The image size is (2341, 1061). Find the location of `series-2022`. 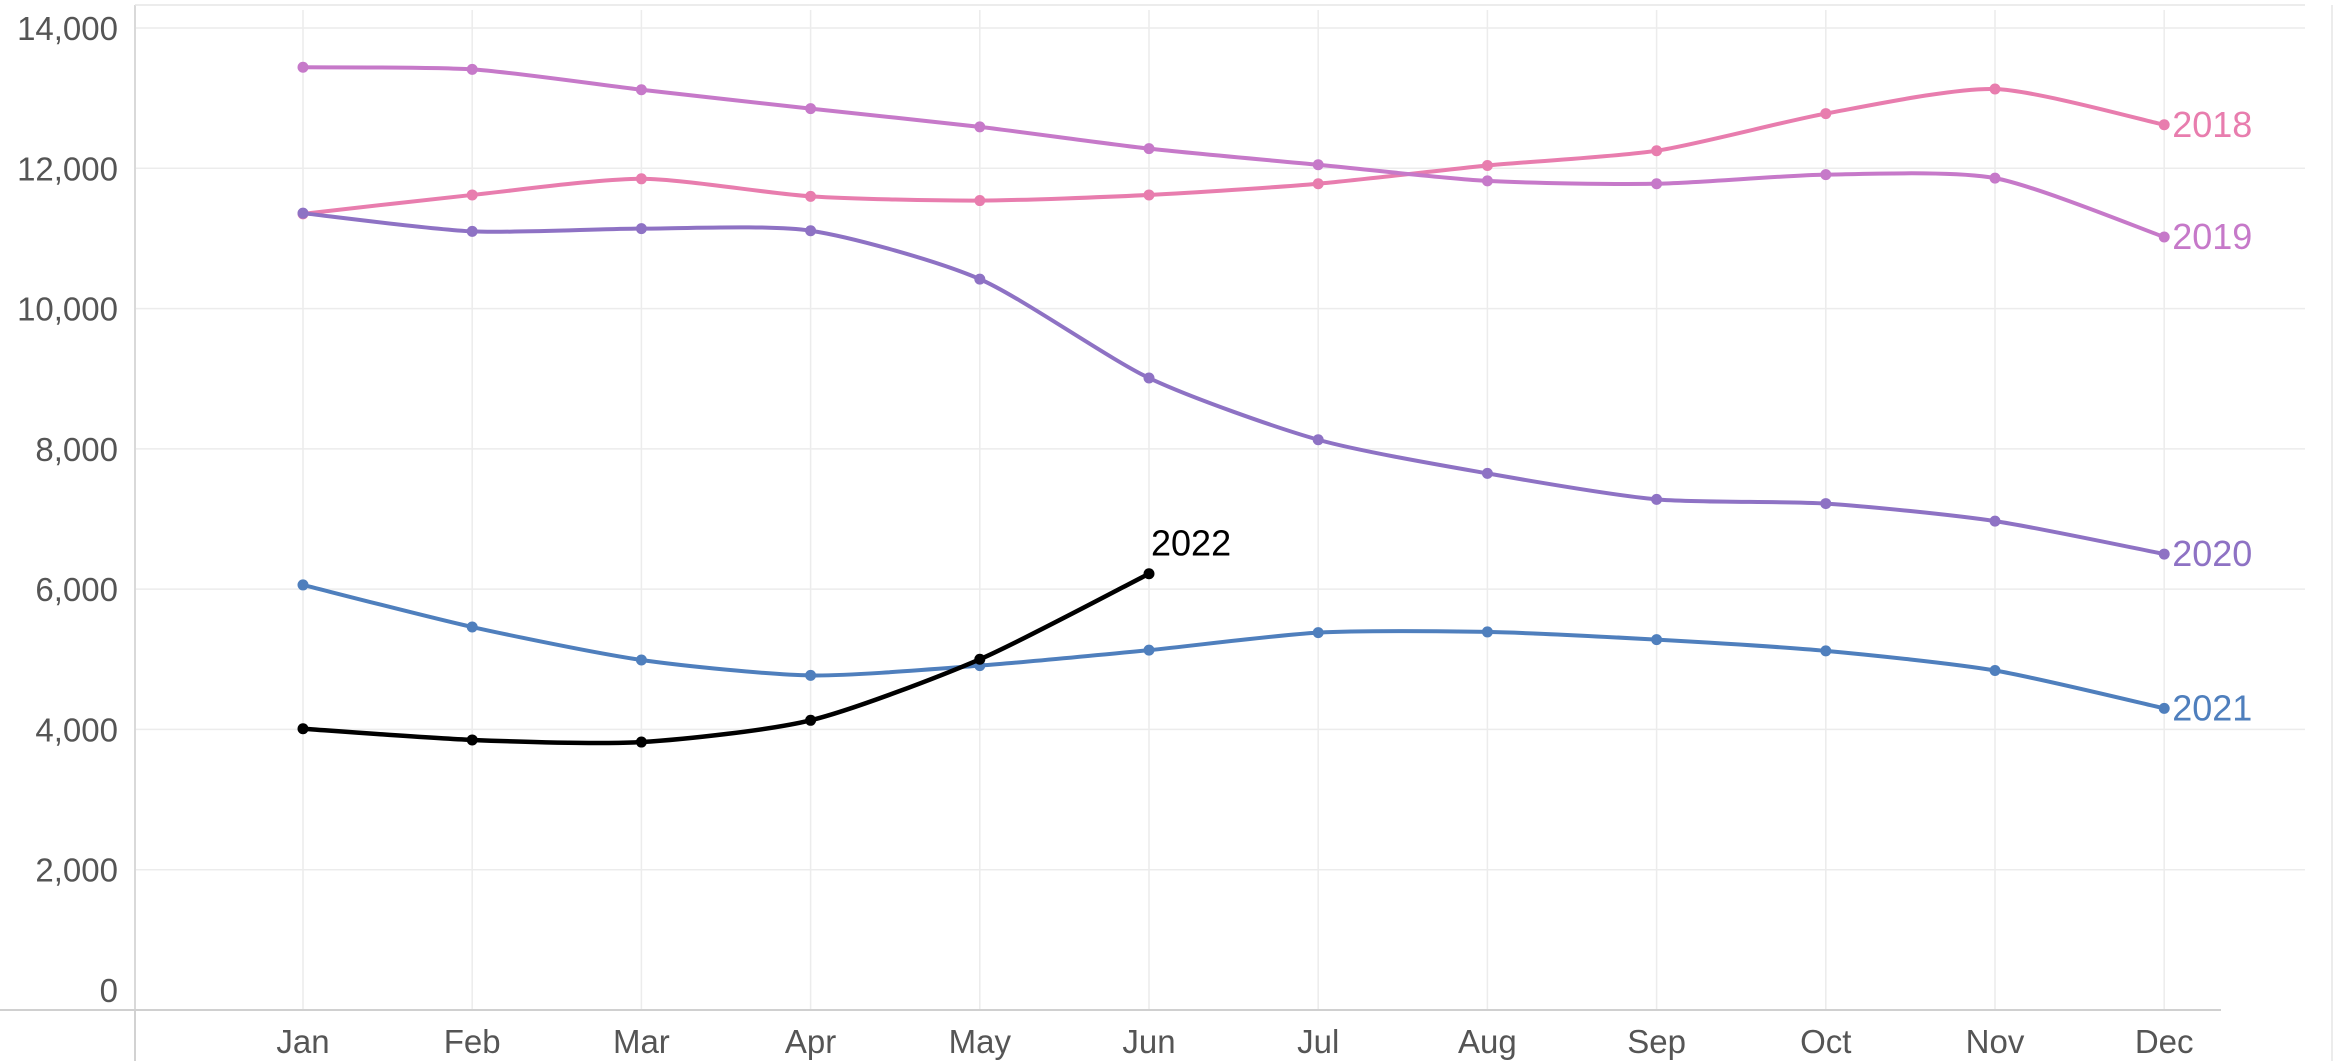

series-2022 is located at coordinates (726, 658).